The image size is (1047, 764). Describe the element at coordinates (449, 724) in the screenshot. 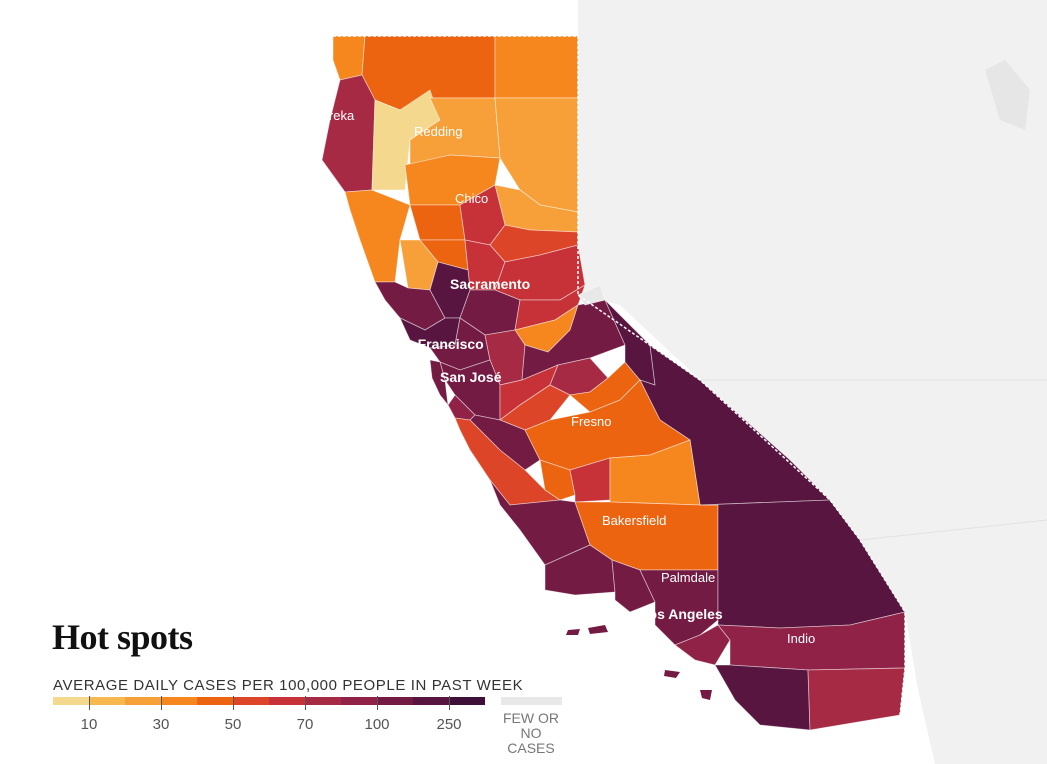

I see `legend-tick-label: 250` at that location.